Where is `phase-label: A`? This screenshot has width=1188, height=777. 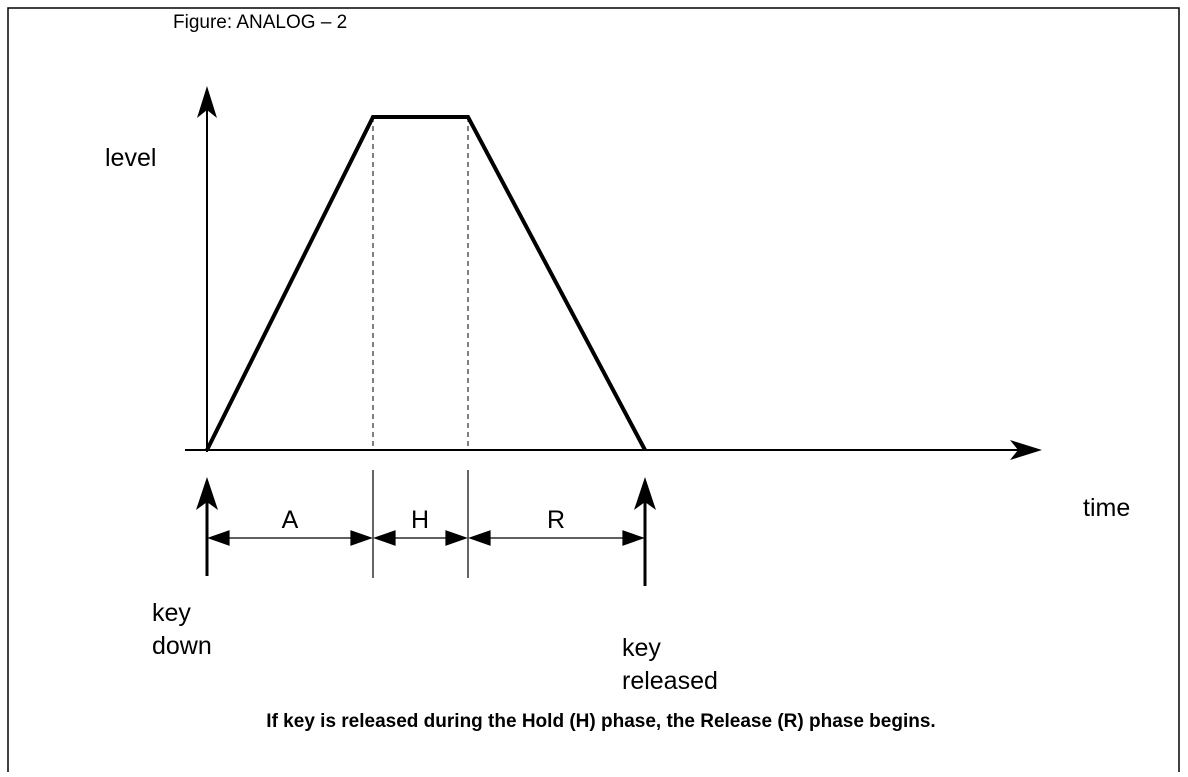 phase-label: A is located at coordinates (290, 520).